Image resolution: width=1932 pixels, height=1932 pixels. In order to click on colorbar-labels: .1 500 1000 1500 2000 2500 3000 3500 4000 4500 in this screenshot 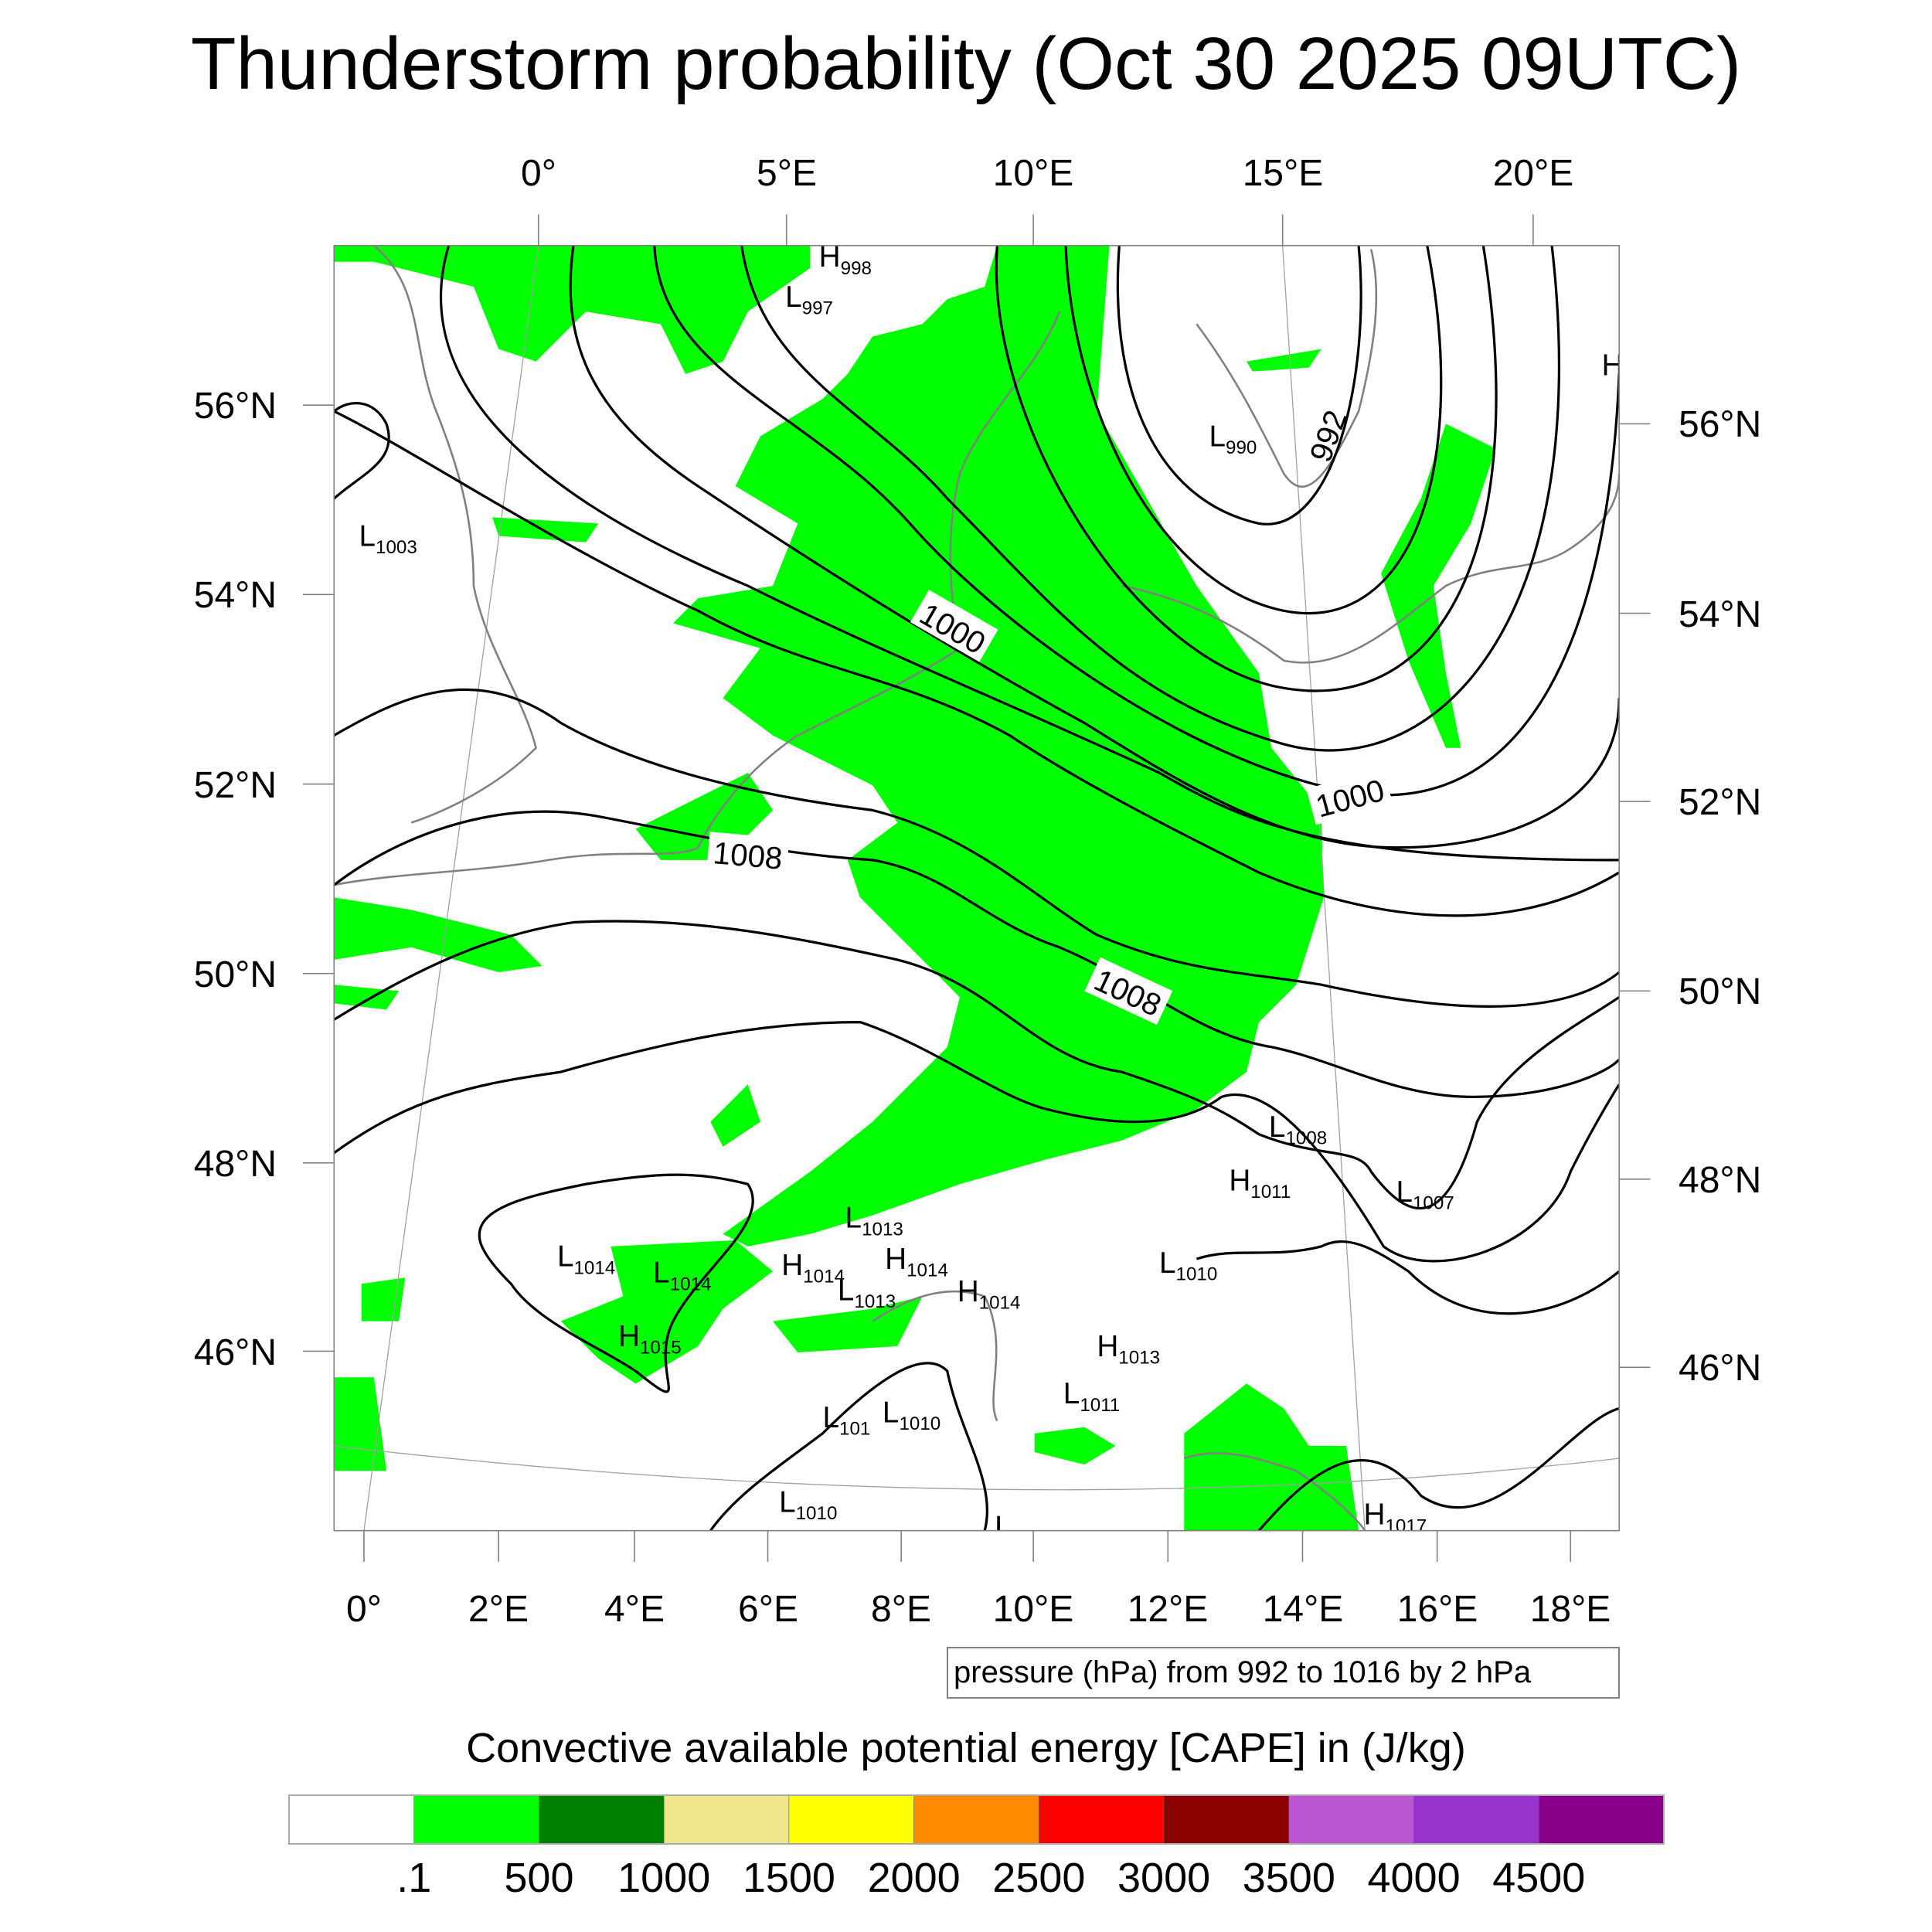, I will do `click(991, 1878)`.